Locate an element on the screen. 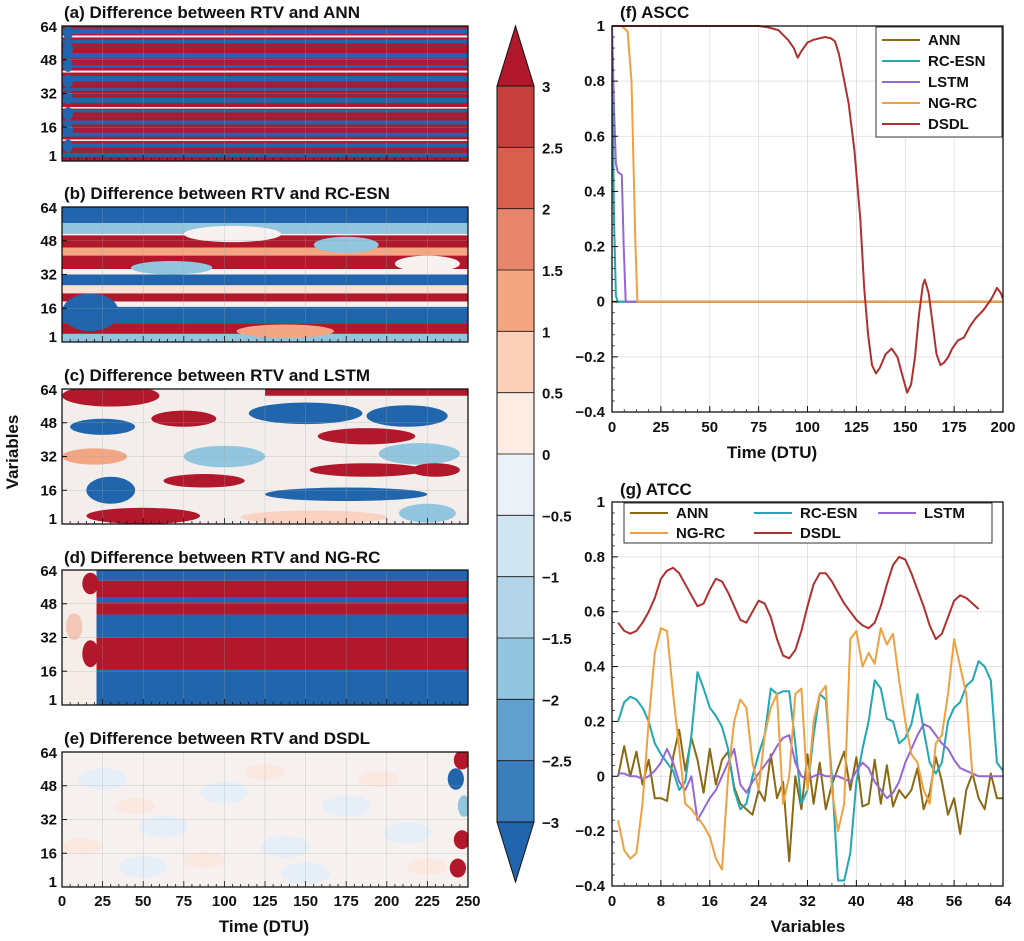  heatmap-e: 64 48 32 16 10 25 50 75 100 125 150 175 200 225 250 is located at coordinates (260, 827).